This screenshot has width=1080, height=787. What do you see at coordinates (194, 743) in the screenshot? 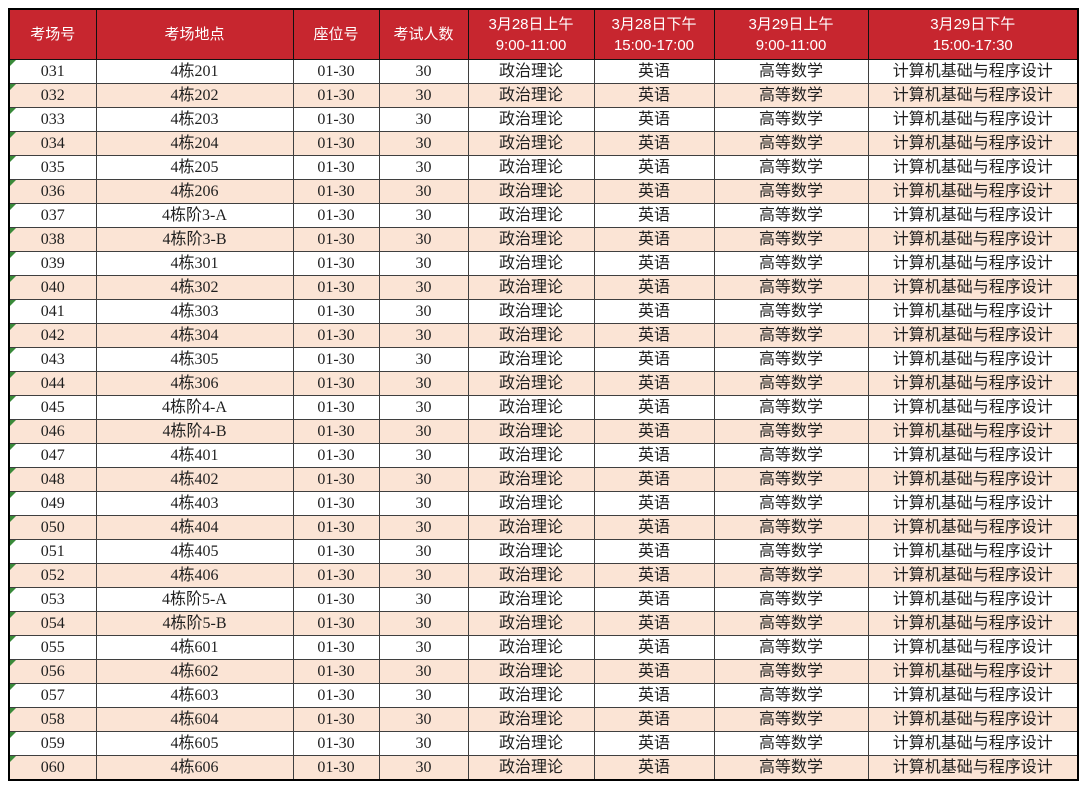
I see `cell-location: 4栋605` at bounding box center [194, 743].